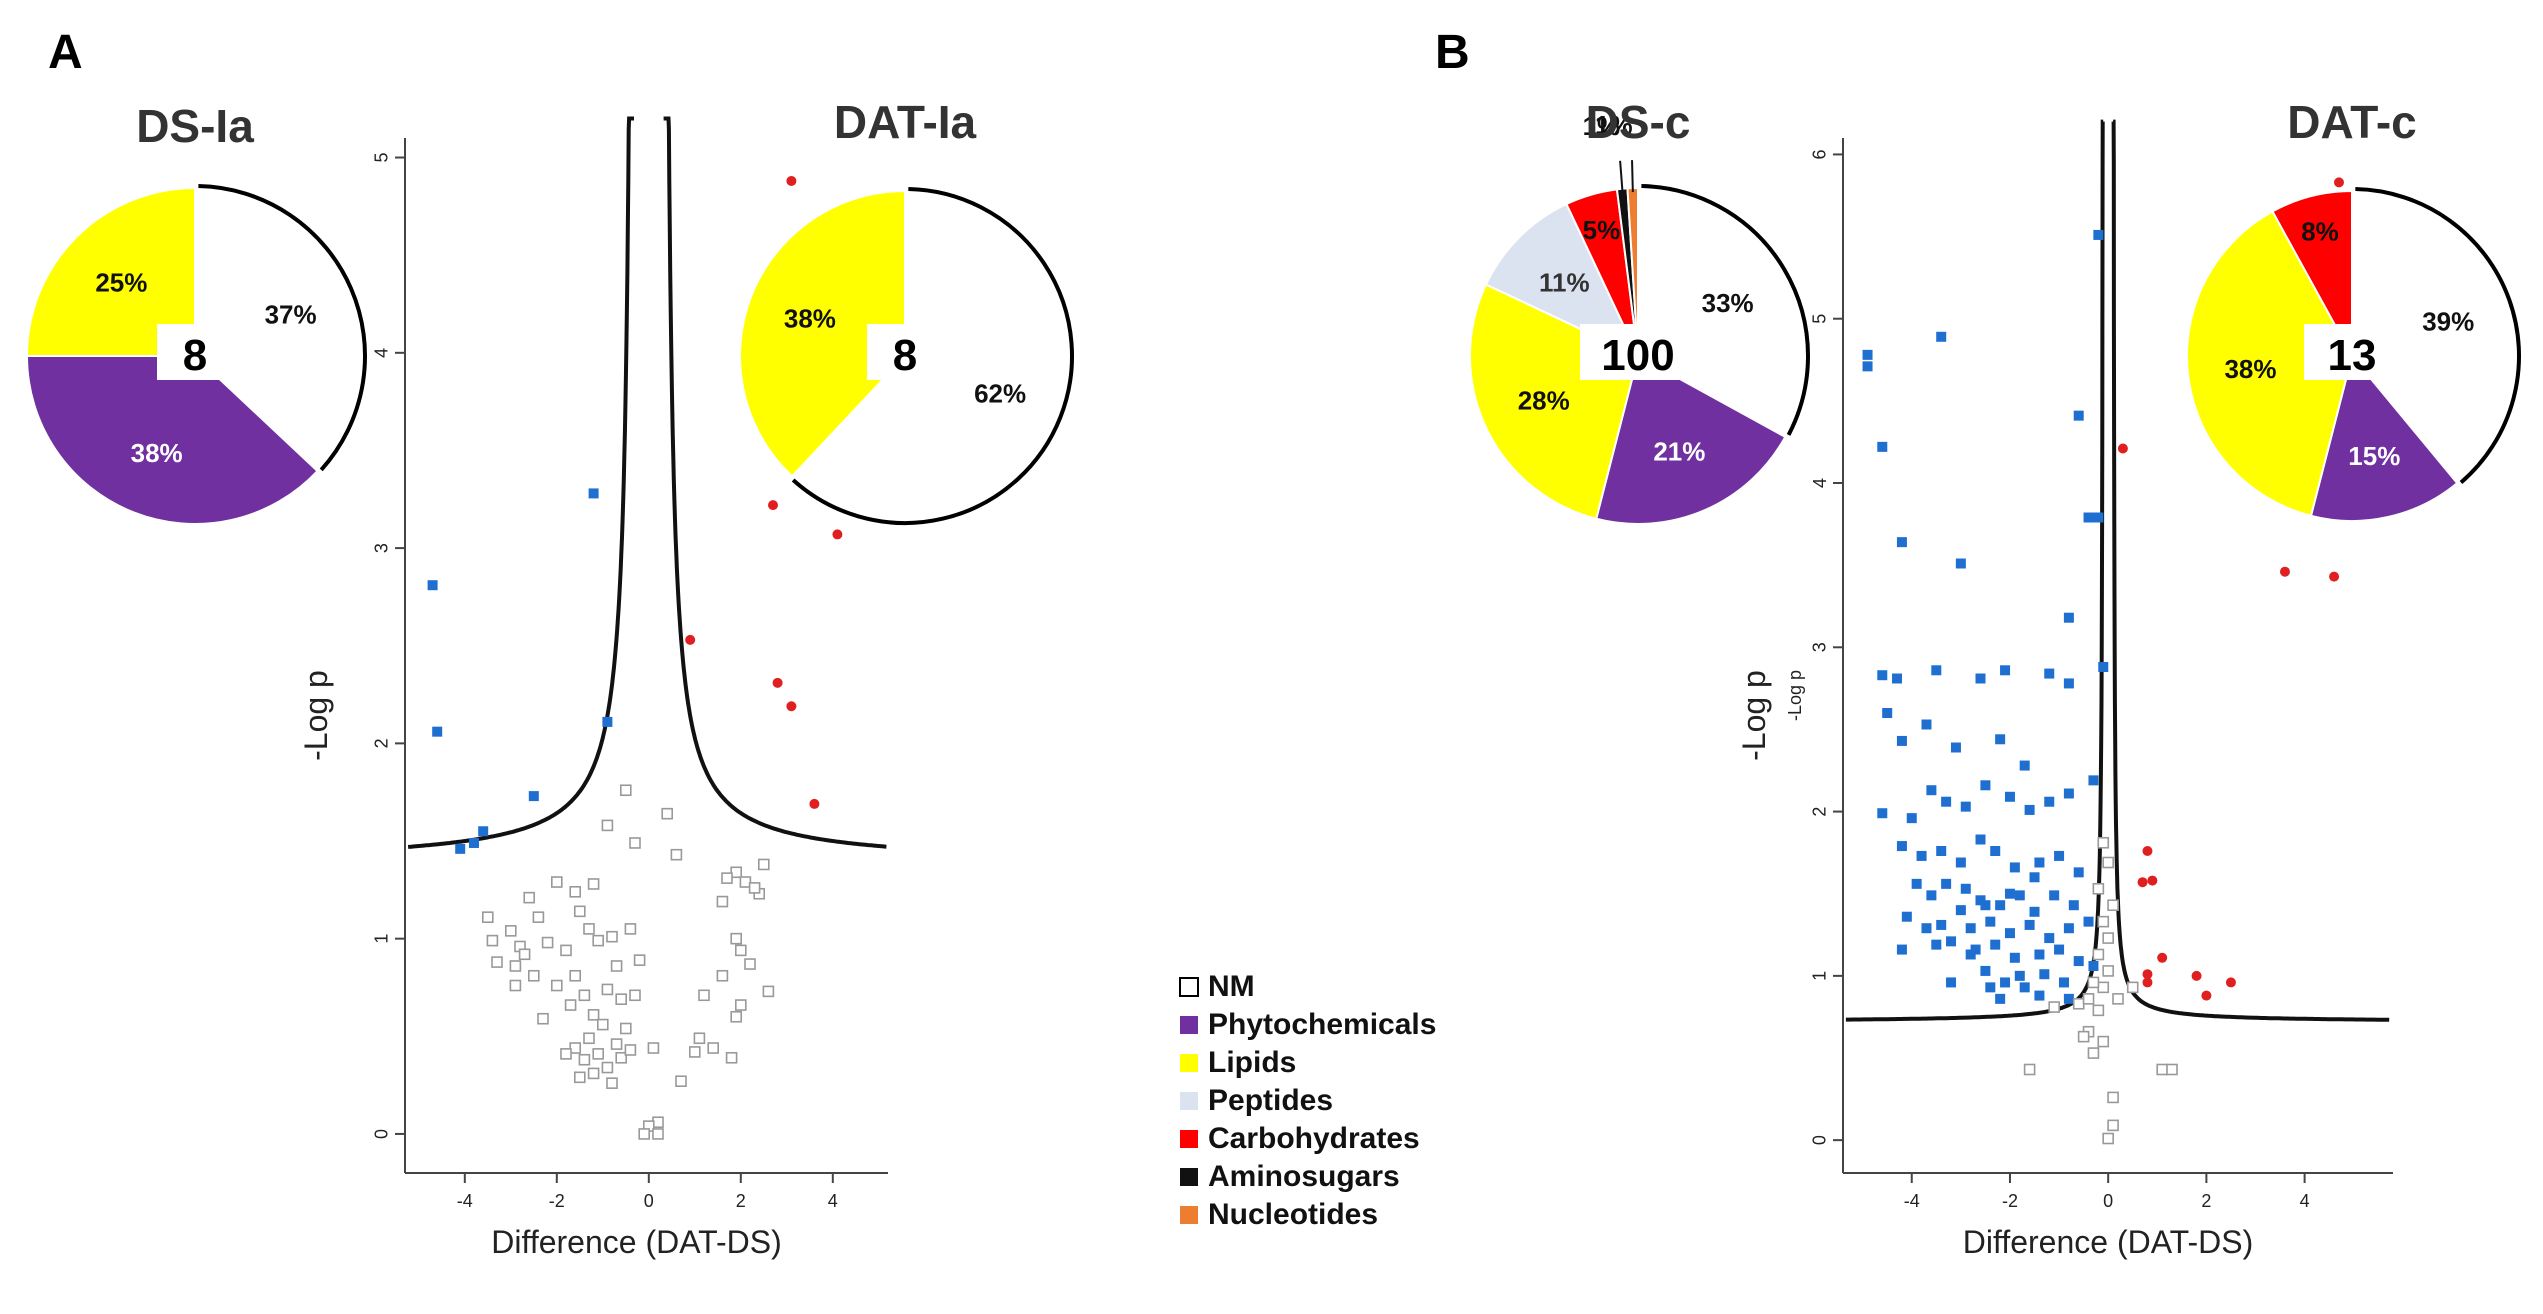 This screenshot has width=2543, height=1314. Describe the element at coordinates (157, 453) in the screenshot. I see `pie-label-phytochemicals: 38%` at that location.